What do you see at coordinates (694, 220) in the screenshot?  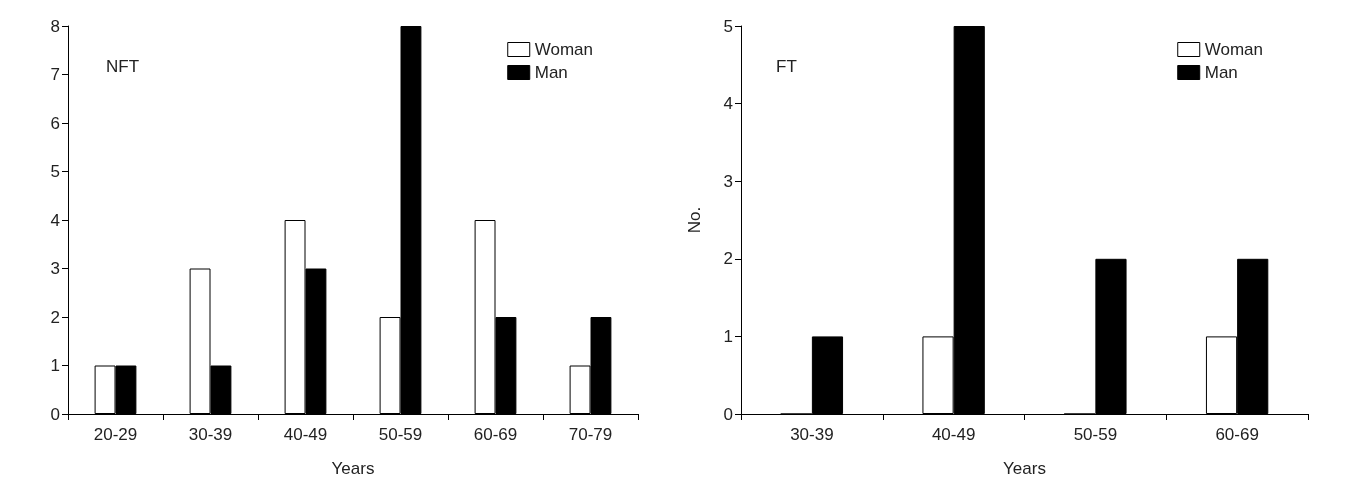 I see `y-axis-title: No.` at bounding box center [694, 220].